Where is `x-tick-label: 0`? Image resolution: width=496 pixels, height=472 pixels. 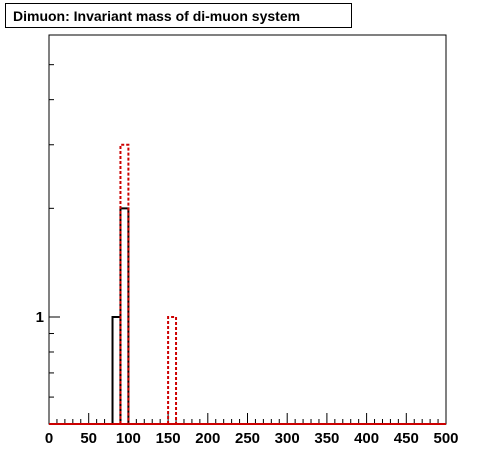
x-tick-label: 0 is located at coordinates (49, 438).